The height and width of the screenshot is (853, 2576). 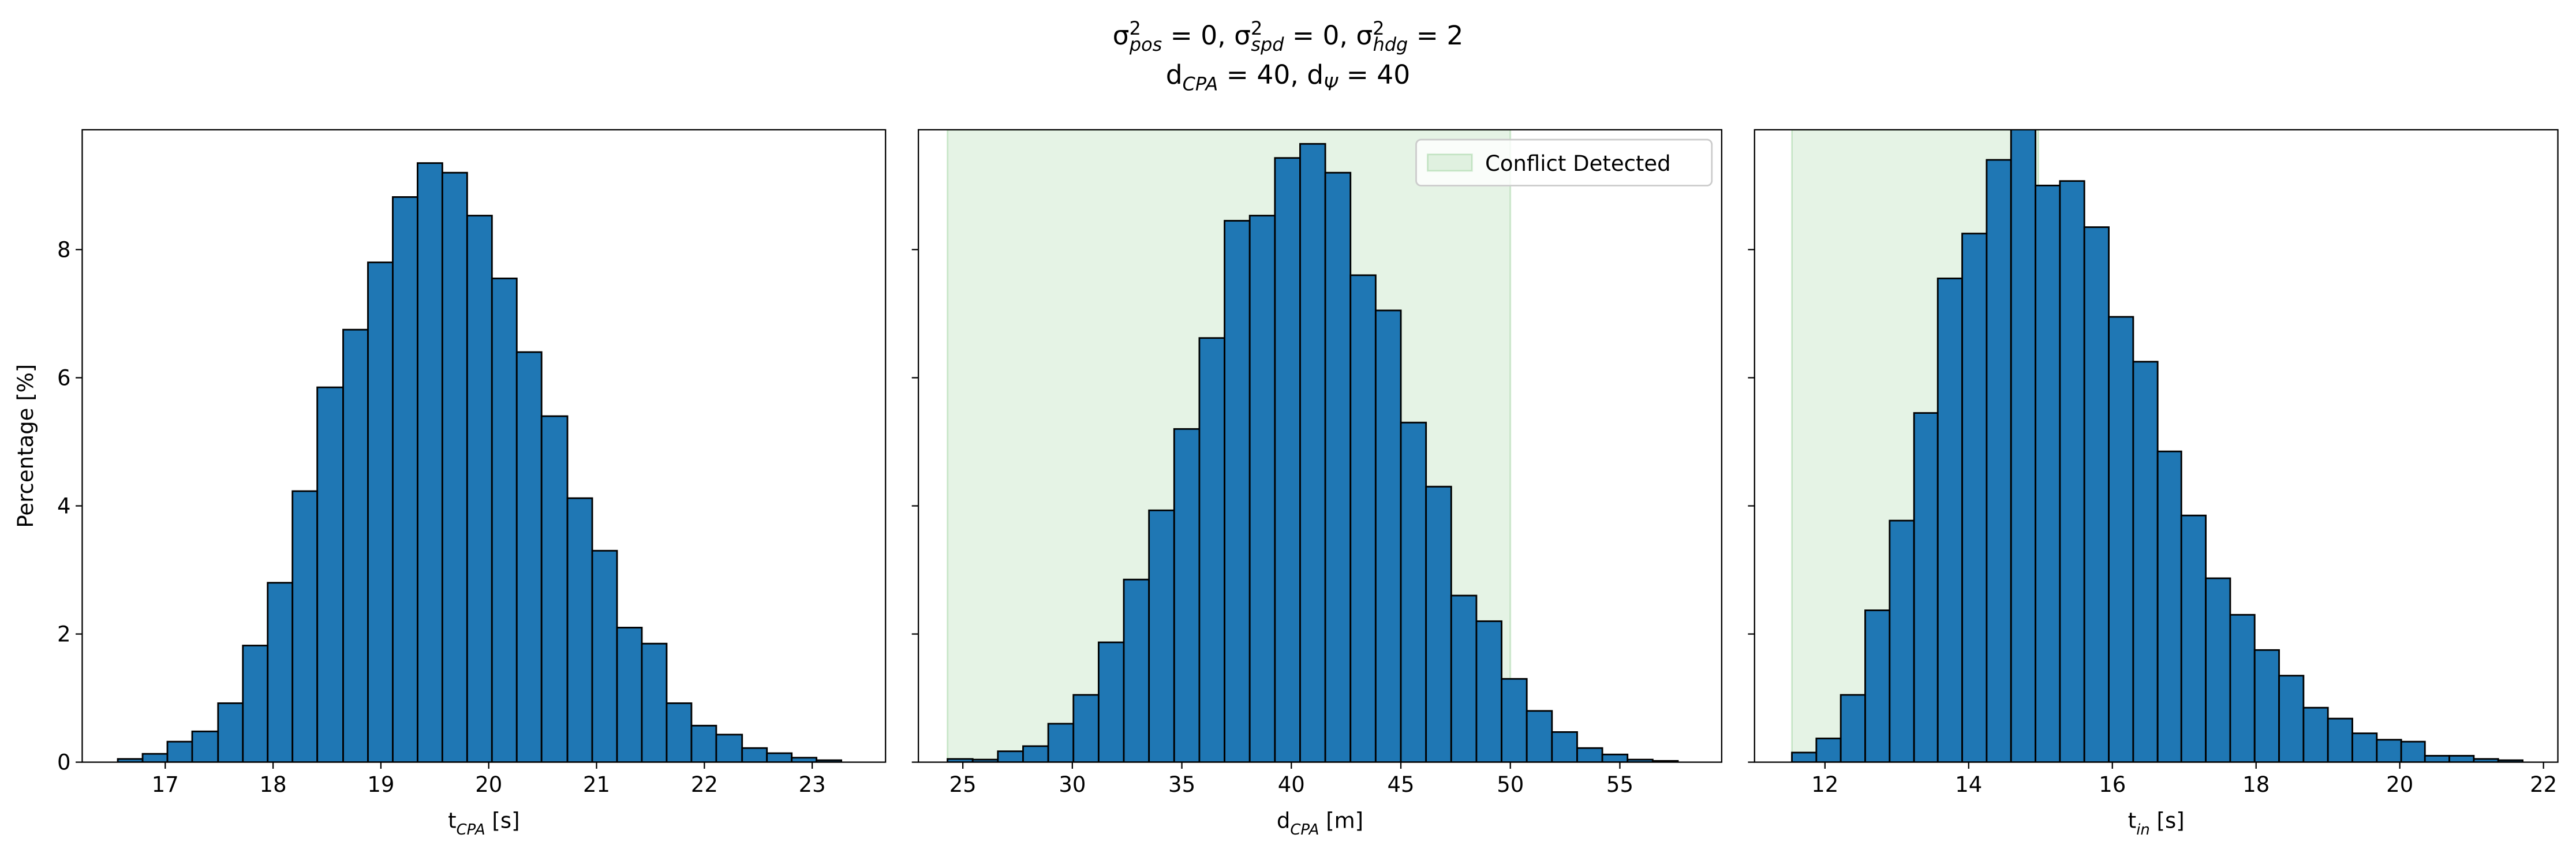 What do you see at coordinates (64, 249) in the screenshot?
I see `y-tick-label: 8` at bounding box center [64, 249].